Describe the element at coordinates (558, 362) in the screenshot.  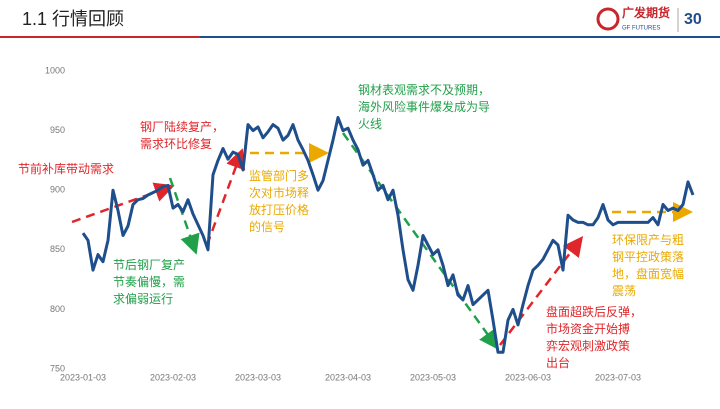
I see `annotation: 出台` at that location.